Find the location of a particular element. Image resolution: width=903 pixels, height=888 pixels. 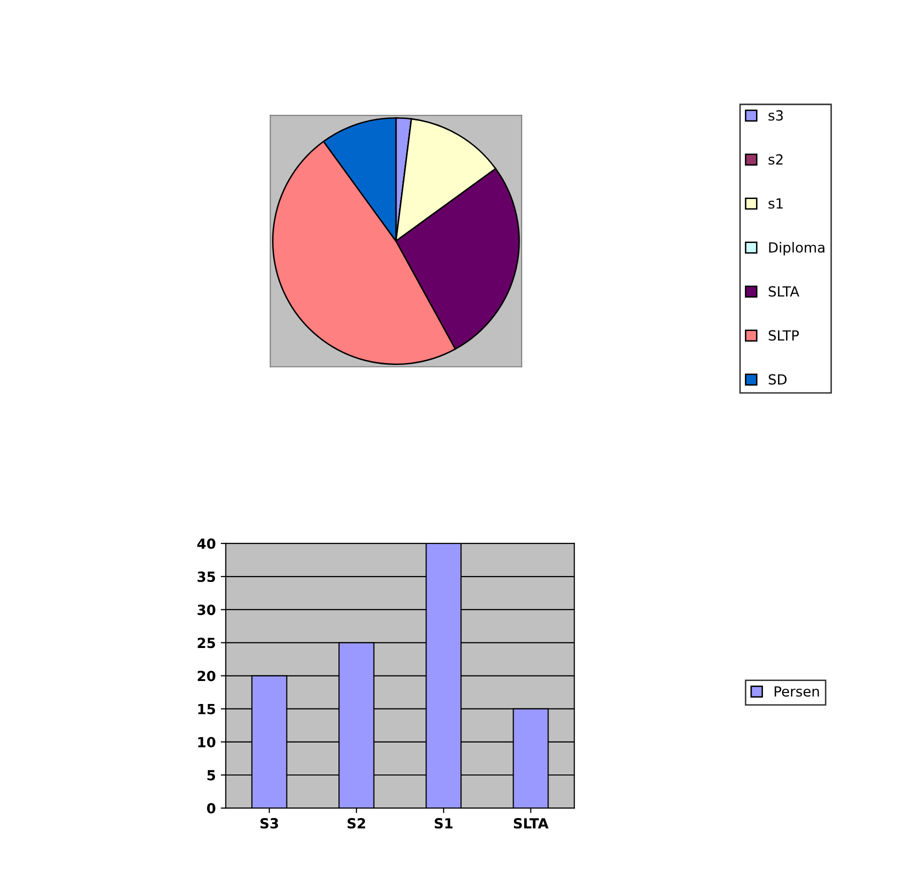

legend-label: s2 is located at coordinates (775, 159).